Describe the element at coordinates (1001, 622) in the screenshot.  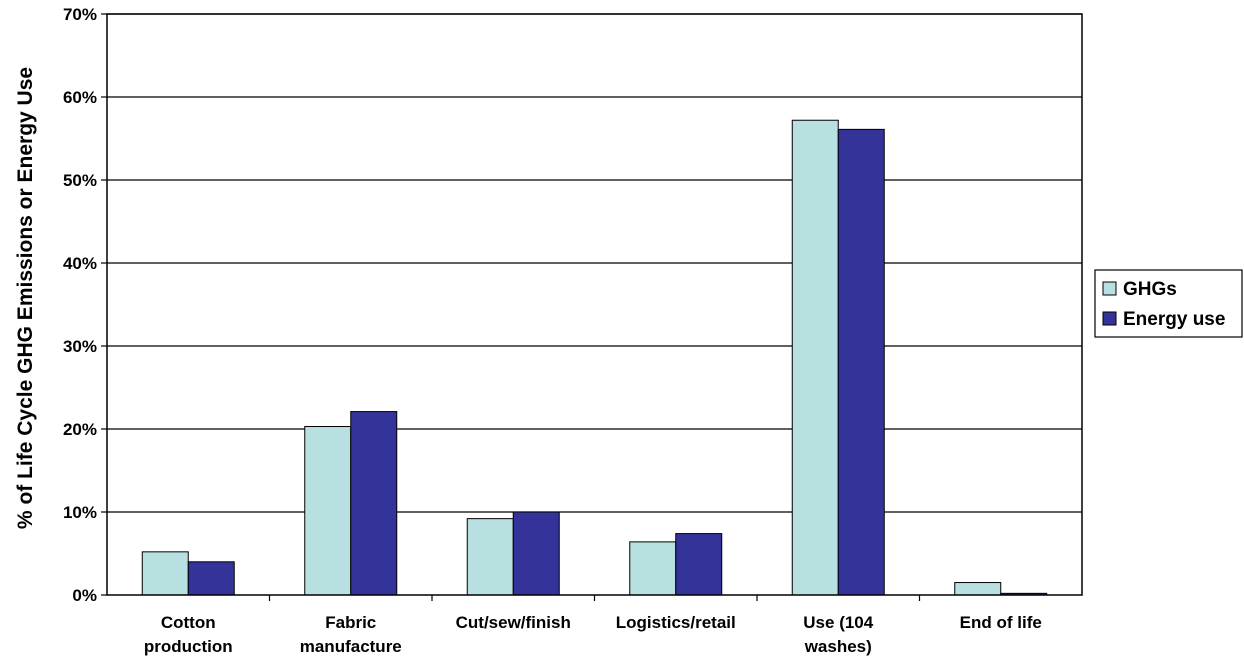
I see `x-tick-label: End of life` at that location.